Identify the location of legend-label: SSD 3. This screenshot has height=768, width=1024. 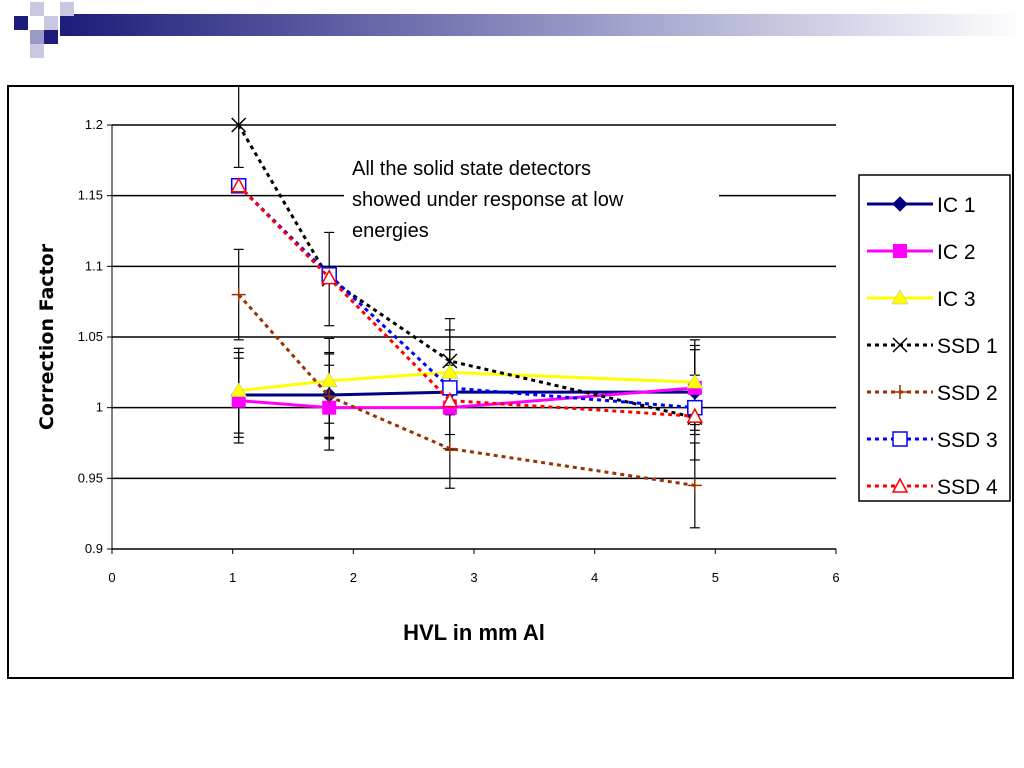
(967, 440).